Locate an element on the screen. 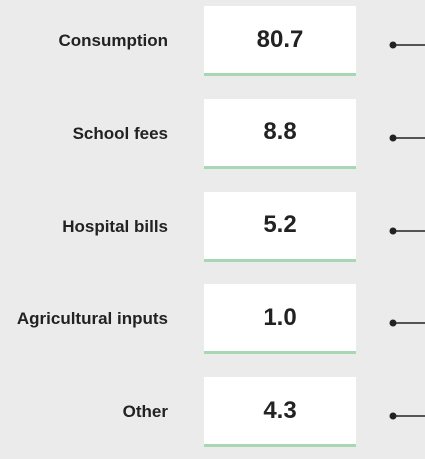  value-box: 4.3 is located at coordinates (280, 412).